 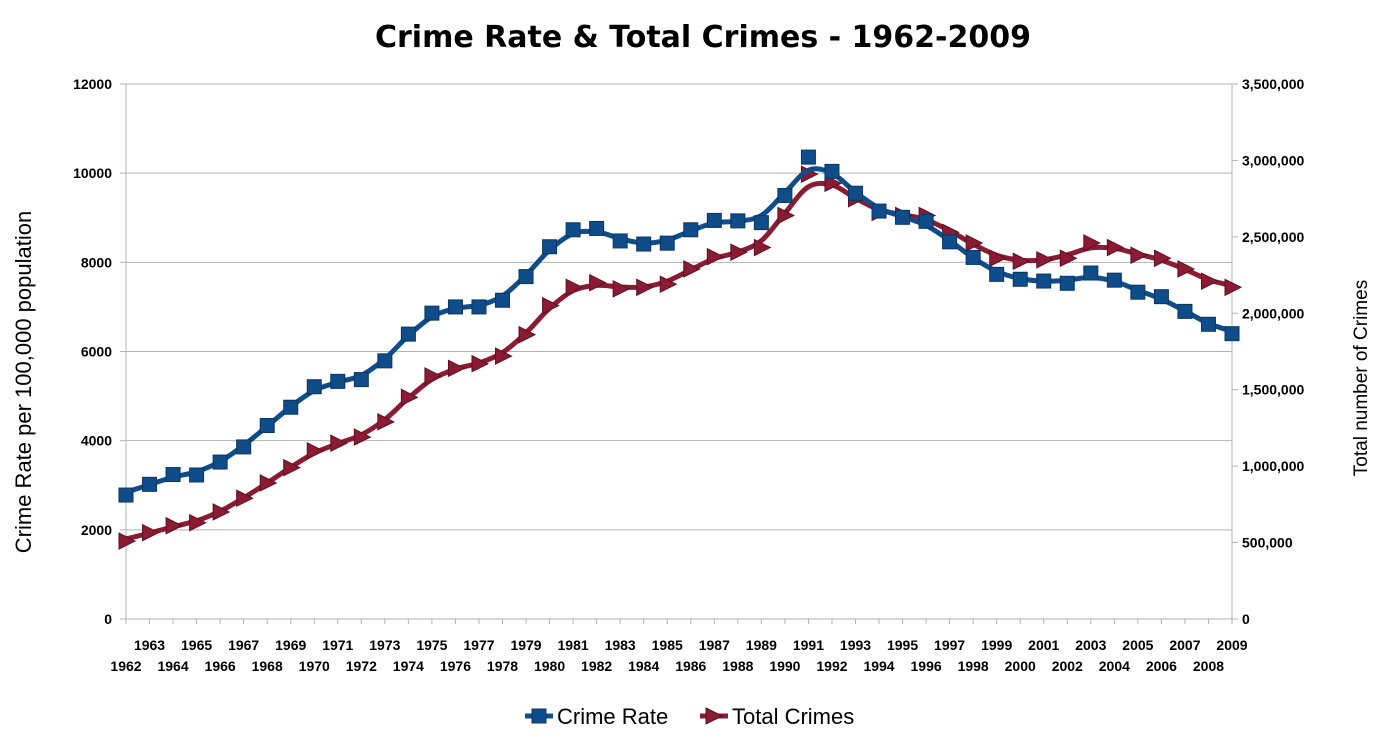 What do you see at coordinates (108, 619) in the screenshot?
I see `left-tick-label: 0` at bounding box center [108, 619].